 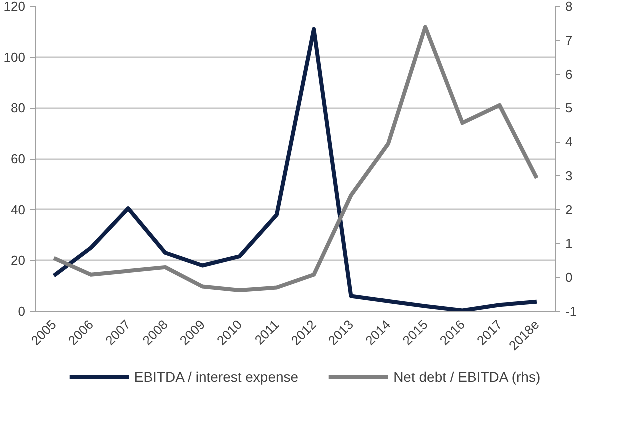 What do you see at coordinates (18, 260) in the screenshot?
I see `y-tick-label: 20` at bounding box center [18, 260].